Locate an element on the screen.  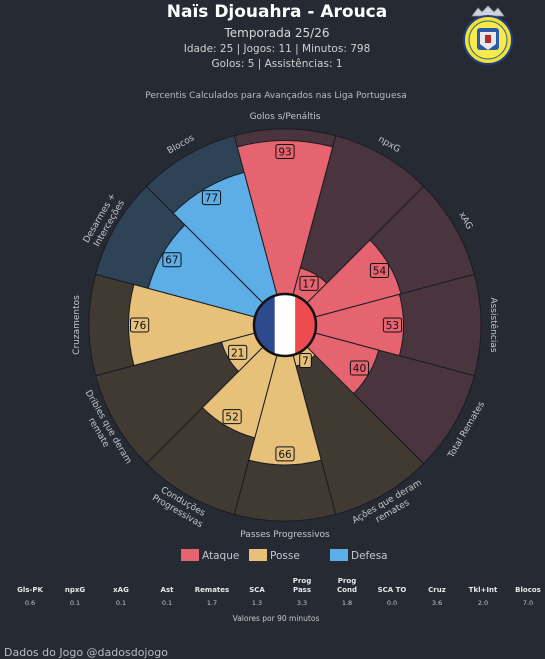
value-box-xag is located at coordinates (379, 270).